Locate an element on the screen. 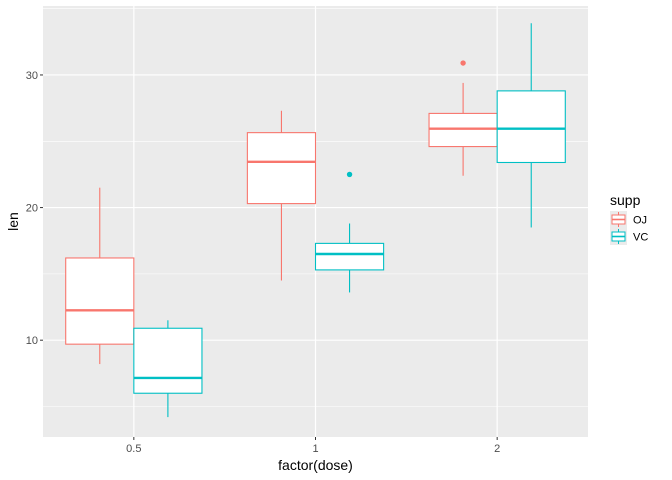 The image size is (672, 480). y-tick-label: 10 is located at coordinates (32, 341).